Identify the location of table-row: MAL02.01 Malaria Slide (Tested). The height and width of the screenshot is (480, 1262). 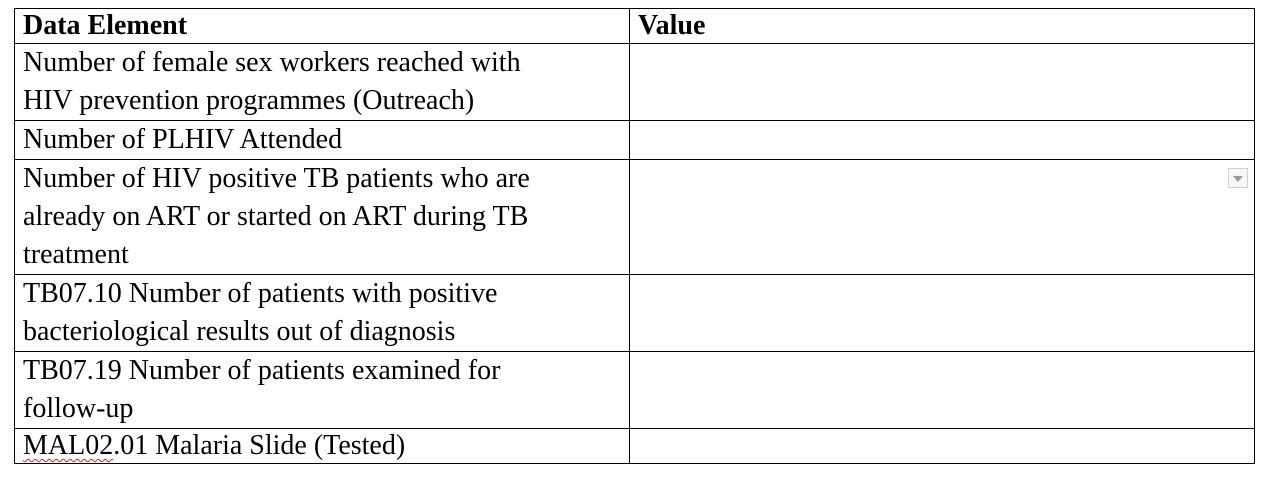
(634, 446).